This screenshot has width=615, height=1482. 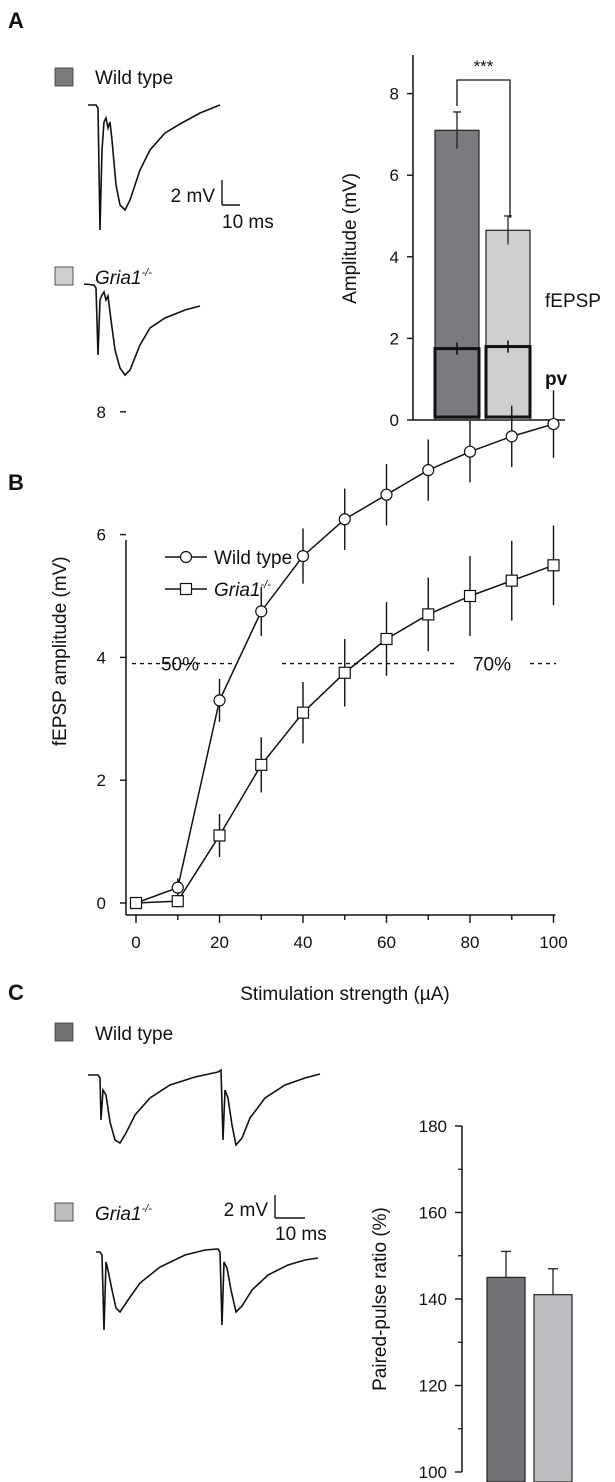 I want to click on y-tick-label-a: 8, so click(x=394, y=94).